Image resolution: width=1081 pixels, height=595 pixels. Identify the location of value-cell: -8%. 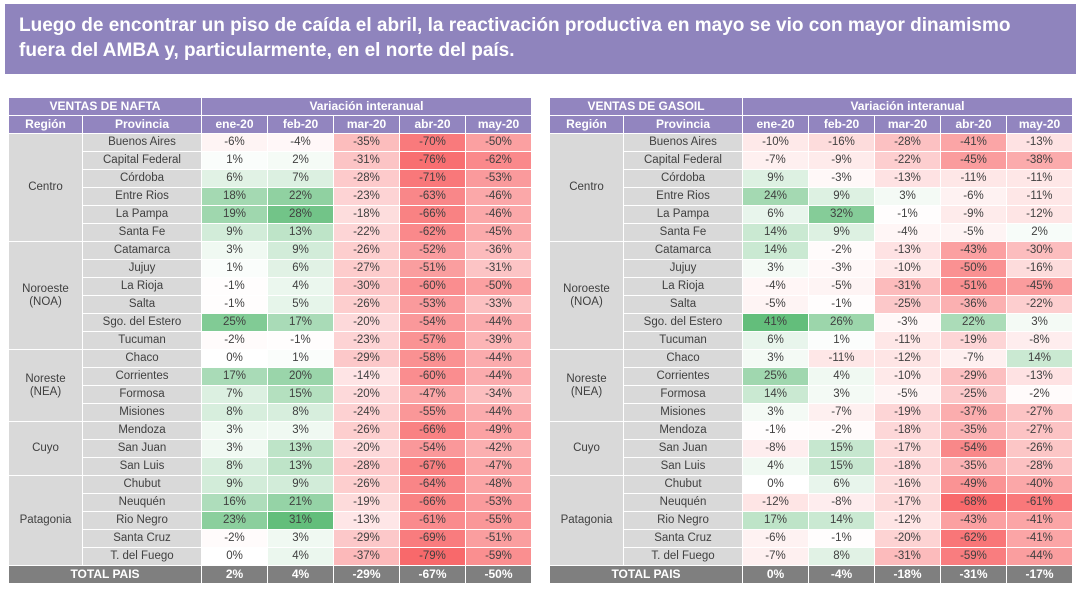
(1039, 340).